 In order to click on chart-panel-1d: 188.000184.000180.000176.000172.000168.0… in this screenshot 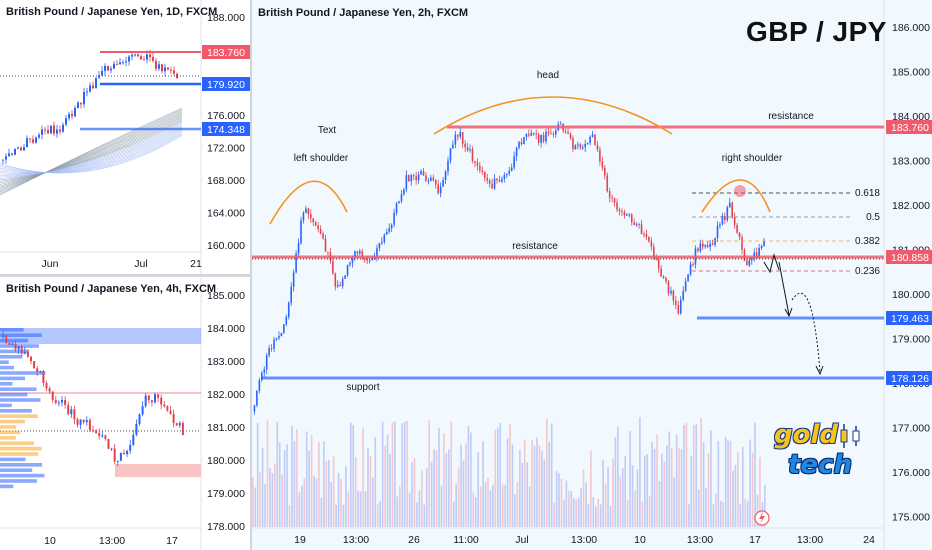, I will do `click(125, 137)`.